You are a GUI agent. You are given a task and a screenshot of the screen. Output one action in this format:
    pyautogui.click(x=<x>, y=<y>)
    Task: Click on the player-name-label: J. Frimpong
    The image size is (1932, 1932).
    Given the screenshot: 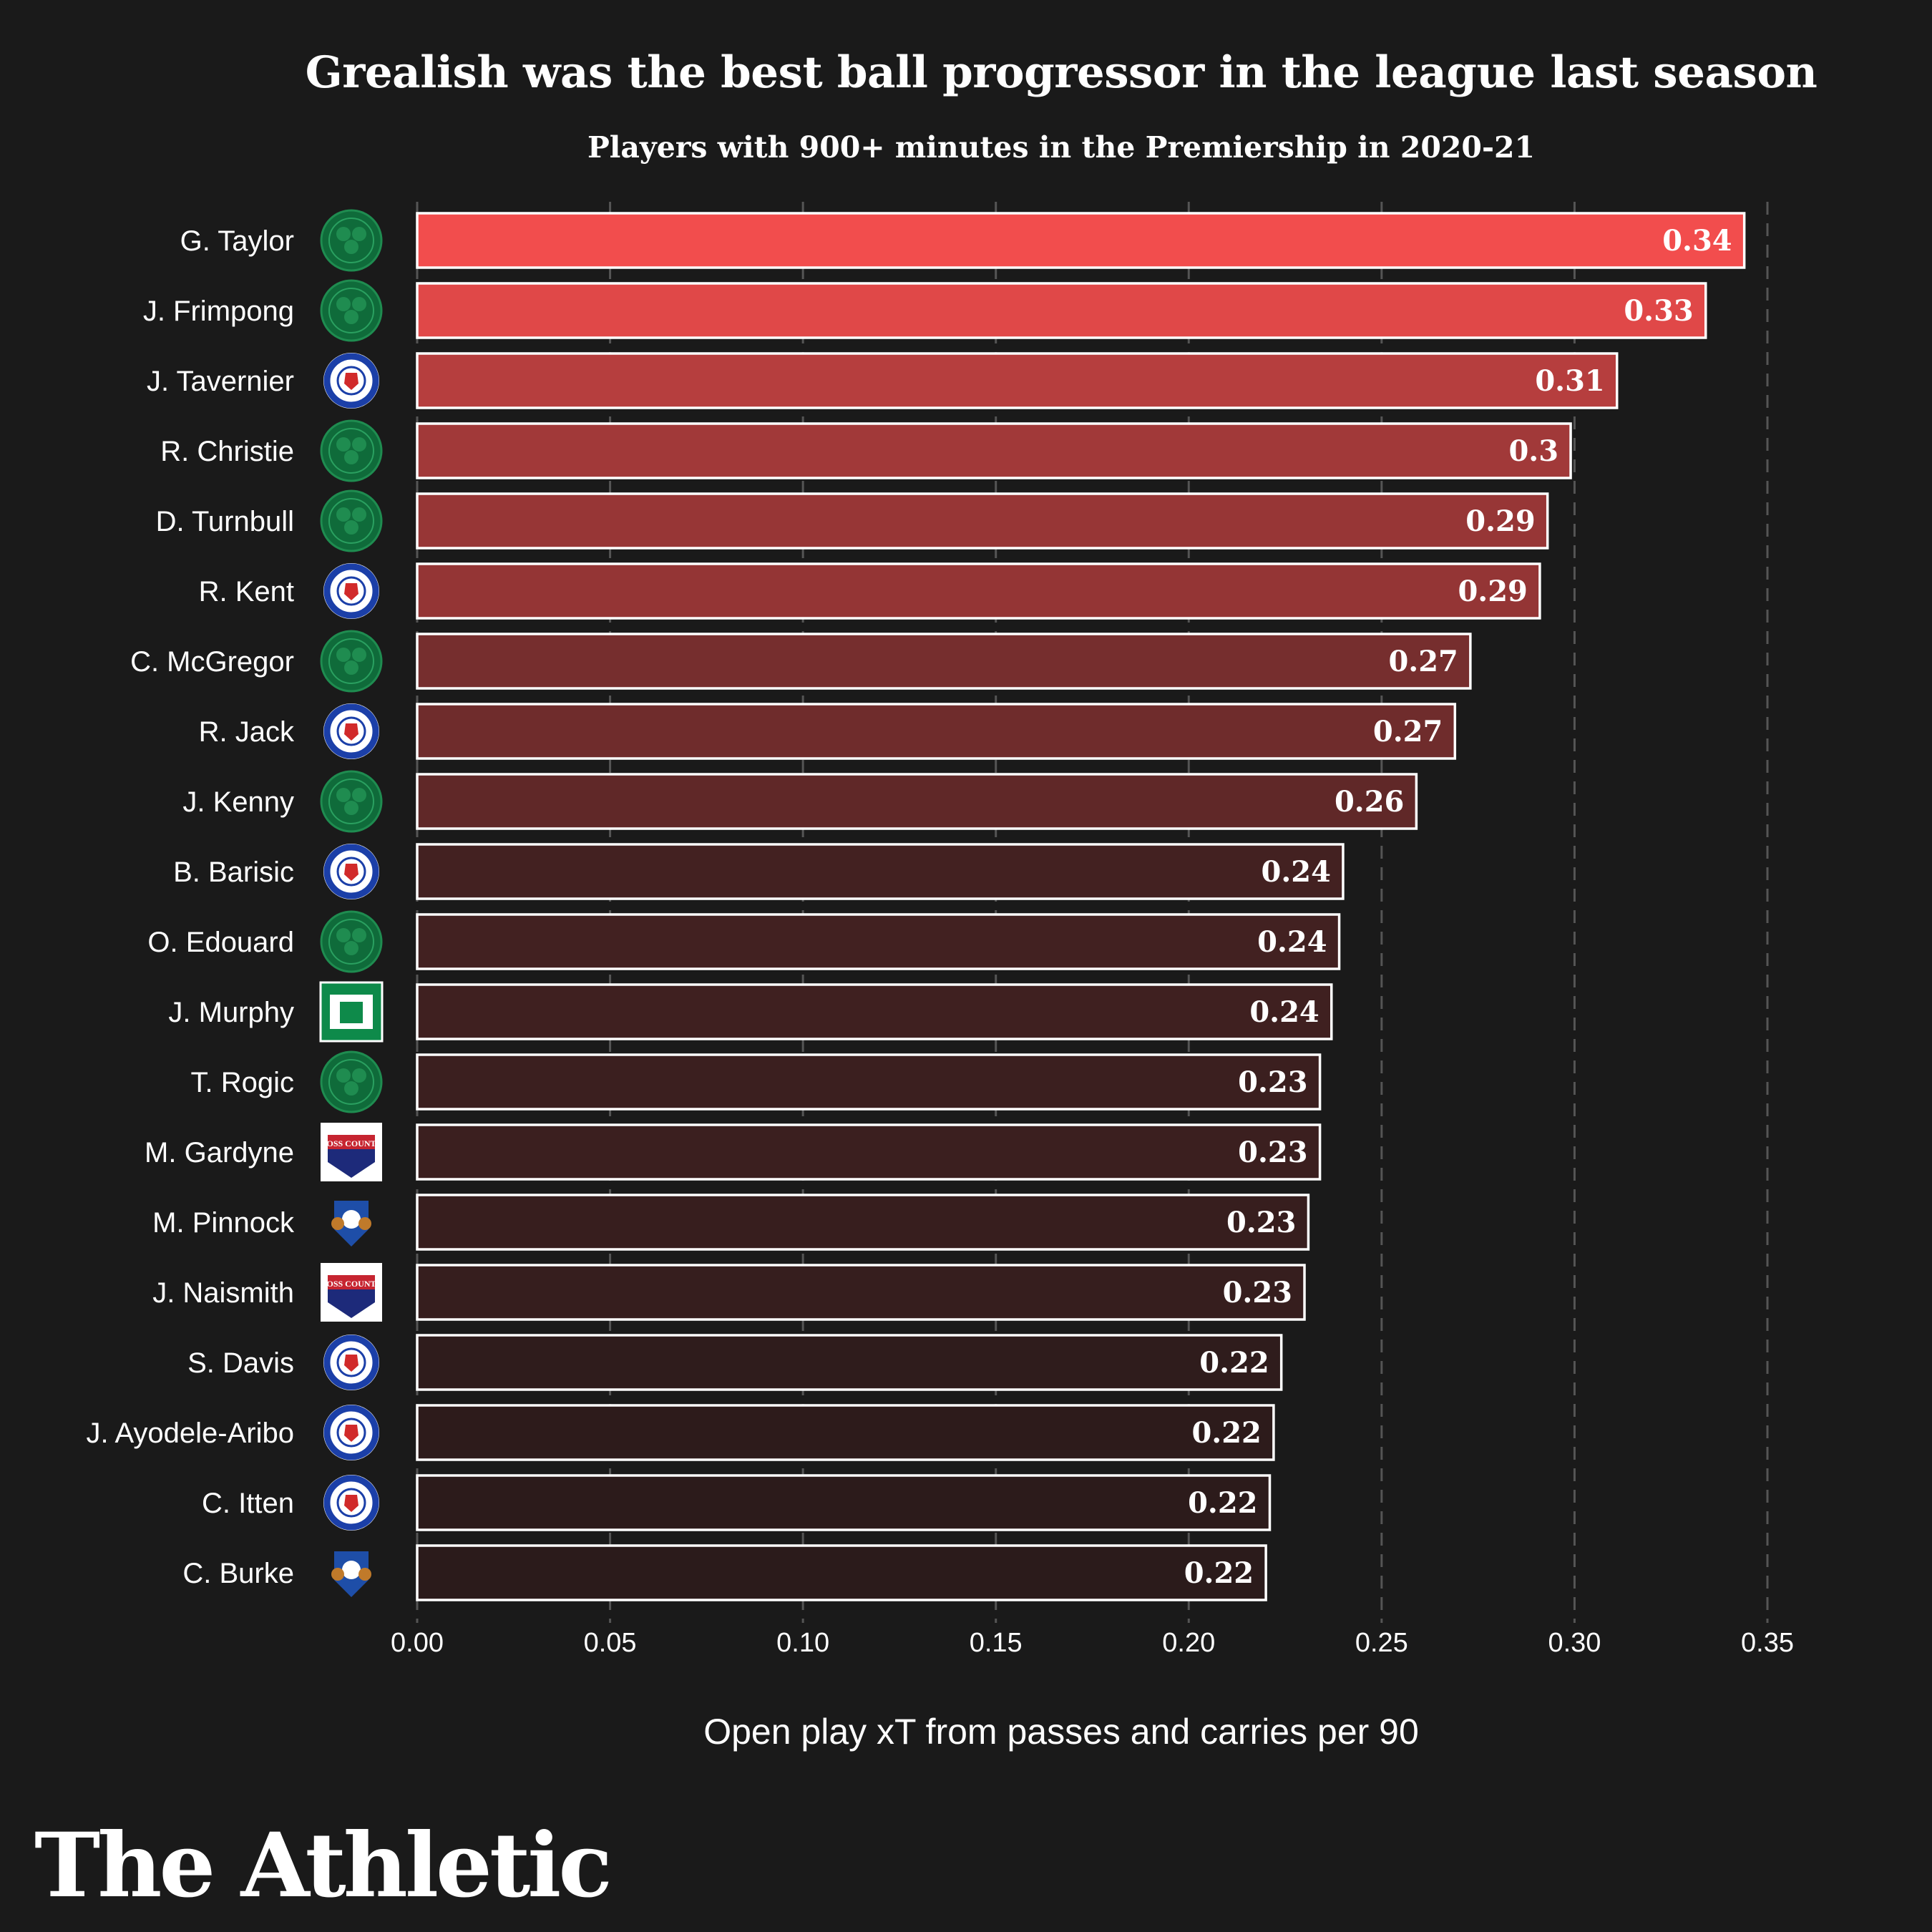 What is the action you would take?
    pyautogui.click(x=218, y=311)
    